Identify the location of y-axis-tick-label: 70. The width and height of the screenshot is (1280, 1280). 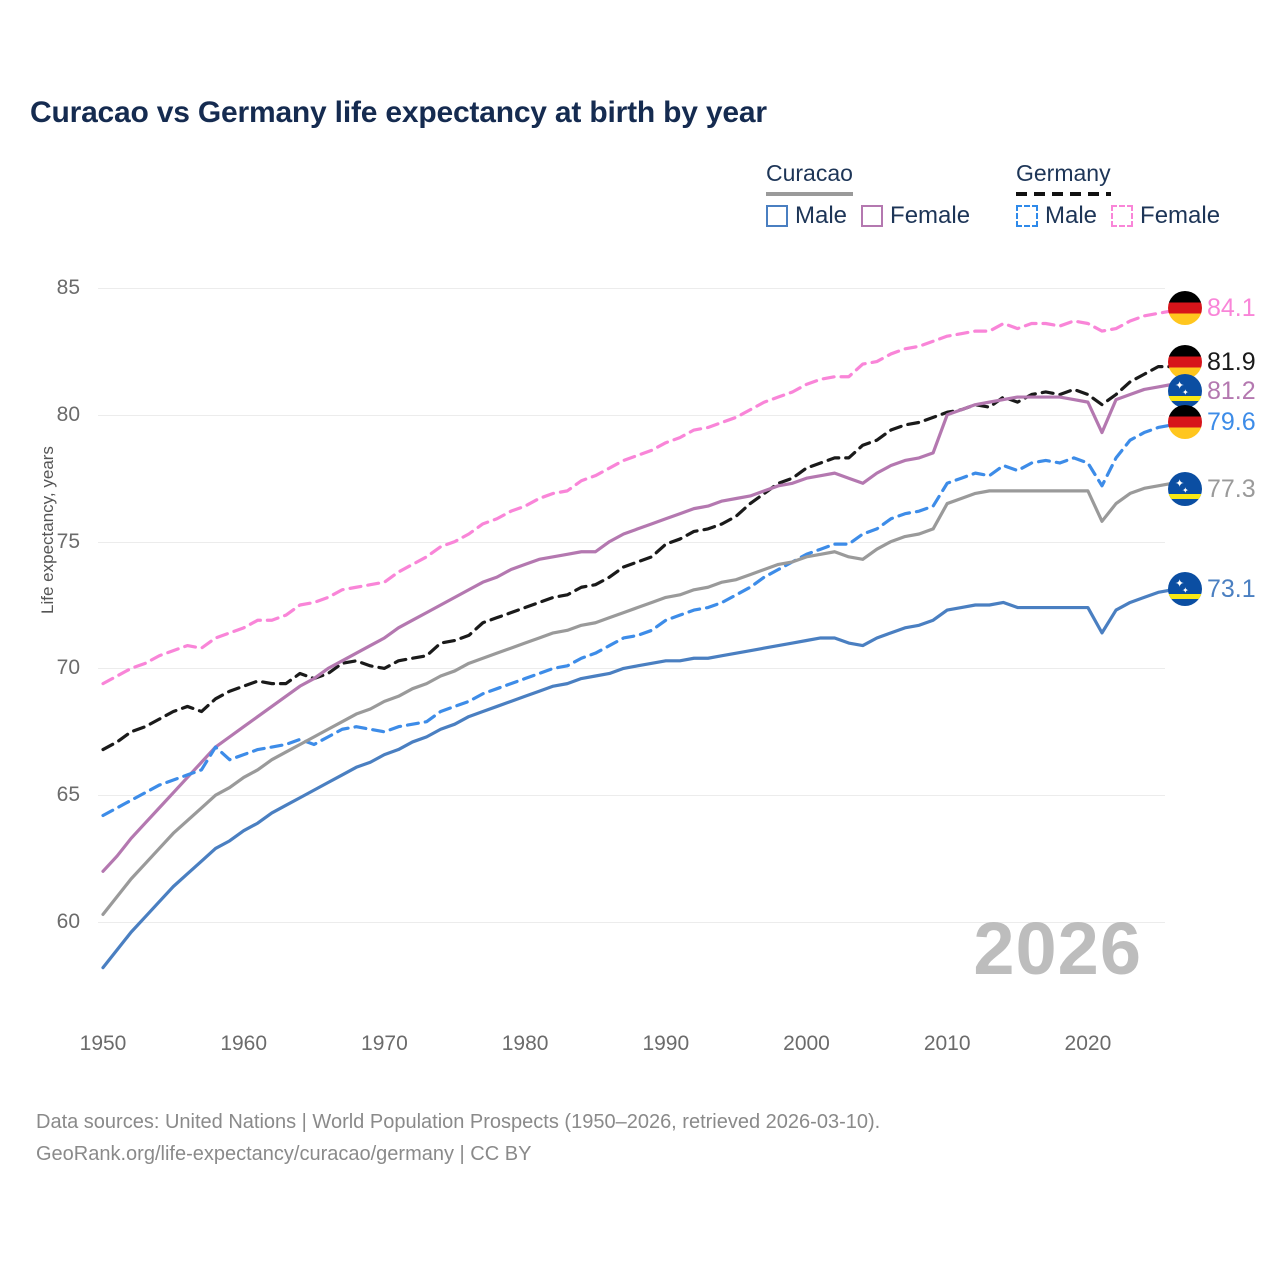
(68, 668).